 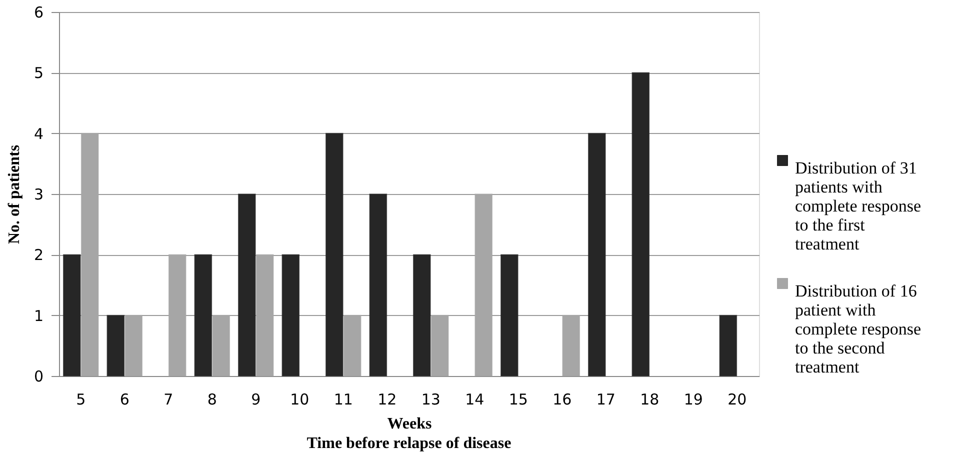 I want to click on x-tick-label: 10, so click(x=300, y=399).